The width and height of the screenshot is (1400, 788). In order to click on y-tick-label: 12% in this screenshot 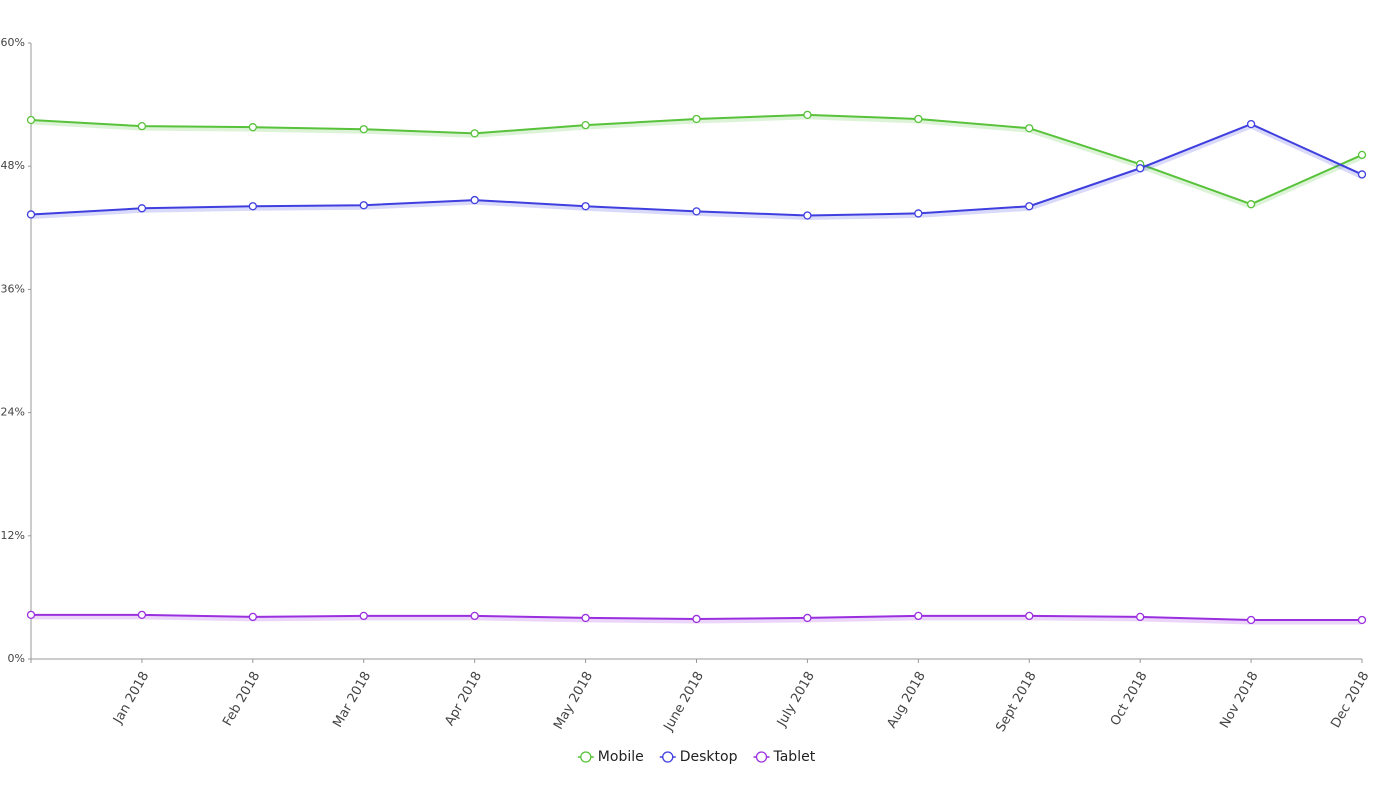, I will do `click(13, 535)`.